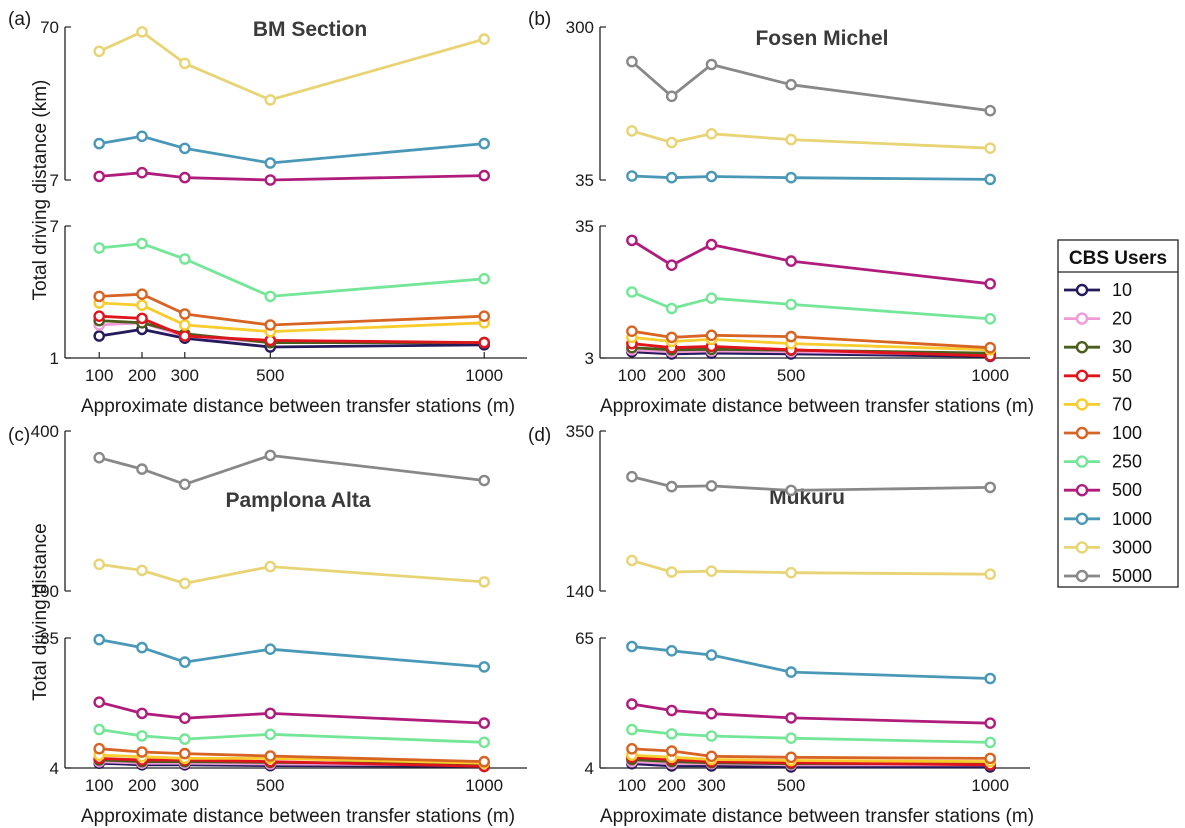 The width and height of the screenshot is (1185, 828). Describe the element at coordinates (1098, 404) in the screenshot. I see `legend-item: 70` at that location.